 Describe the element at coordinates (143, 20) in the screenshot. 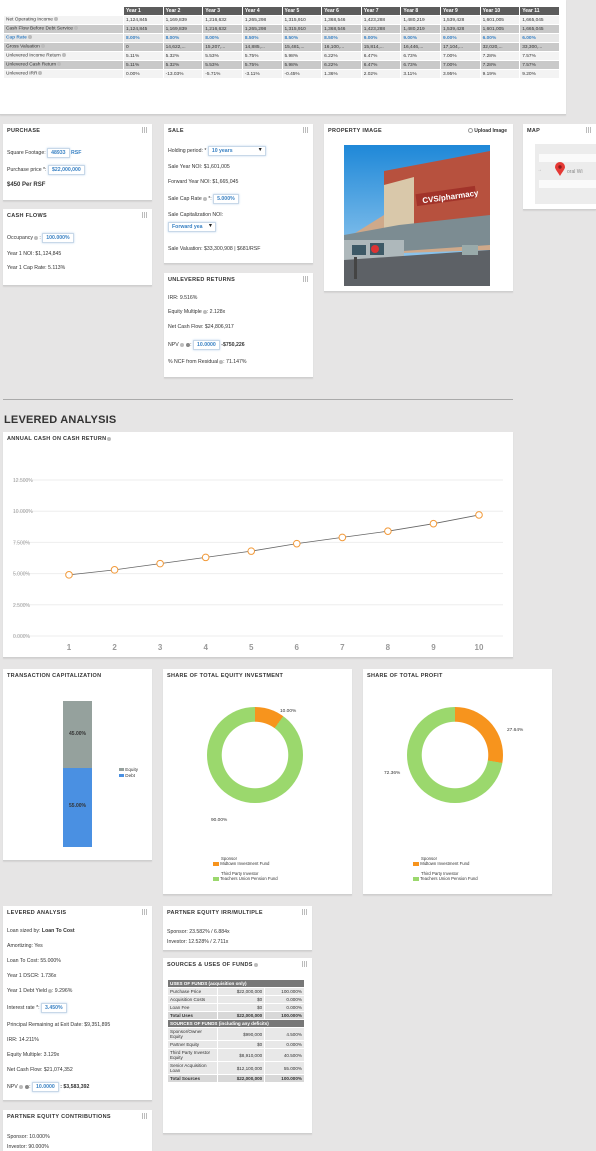

I see `table-cell: 1,124,845` at that location.